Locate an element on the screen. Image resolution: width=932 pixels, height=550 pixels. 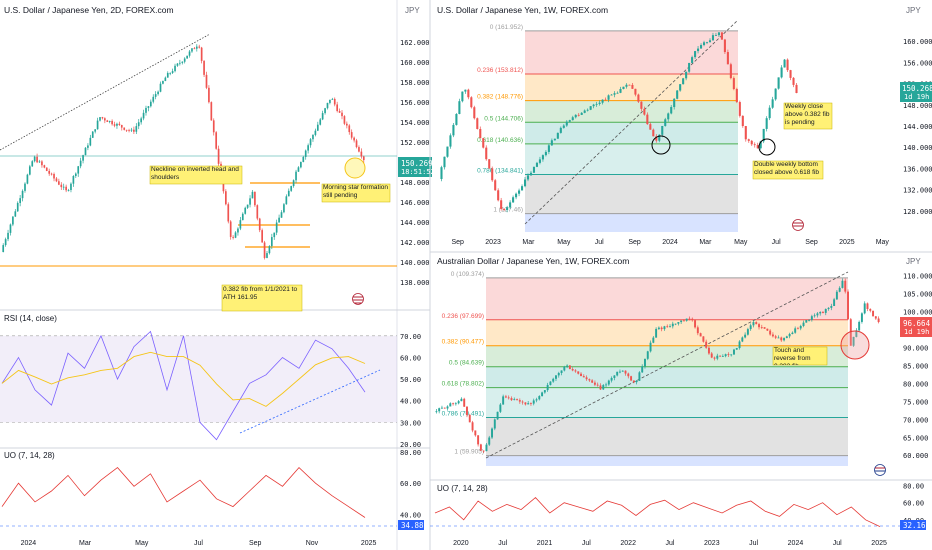
y-tick-label: 148.000 is located at coordinates (917, 106).